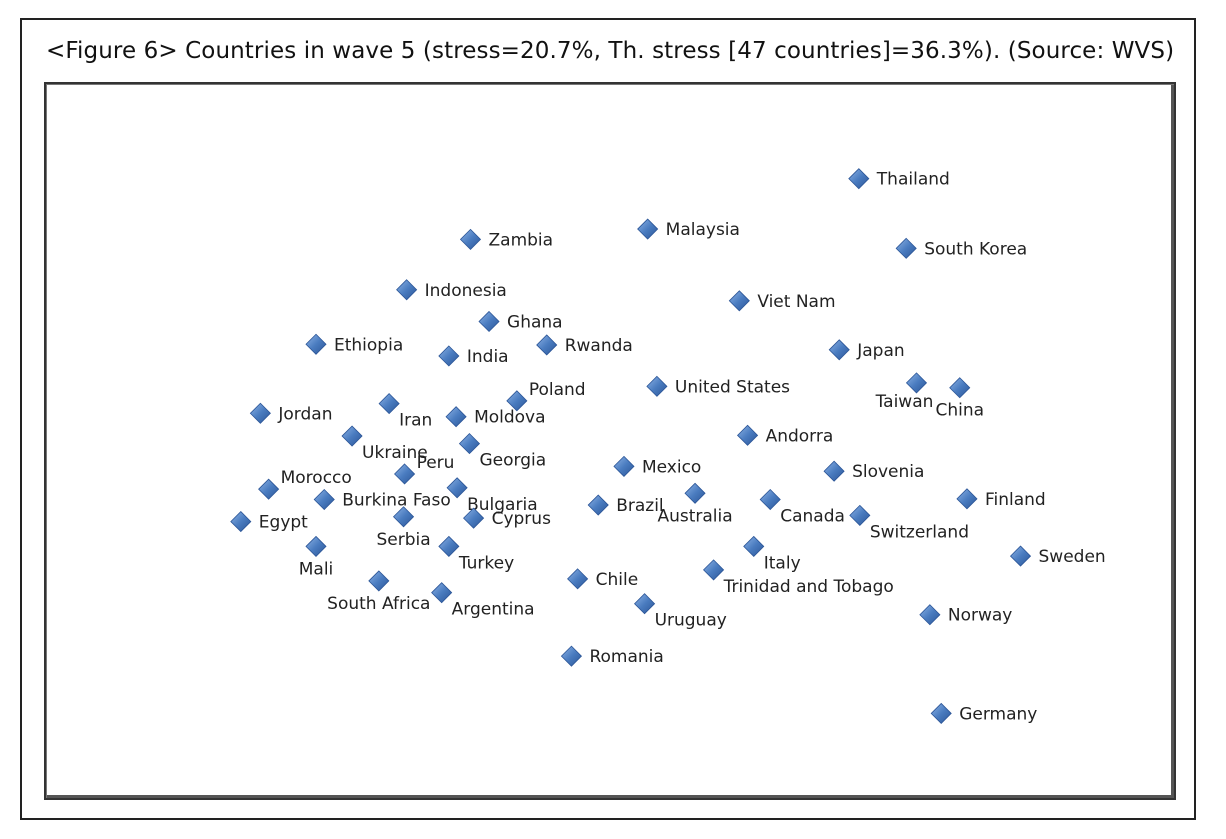 The height and width of the screenshot is (839, 1226). What do you see at coordinates (424, 469) in the screenshot?
I see `data-point-peru: Peru` at bounding box center [424, 469].